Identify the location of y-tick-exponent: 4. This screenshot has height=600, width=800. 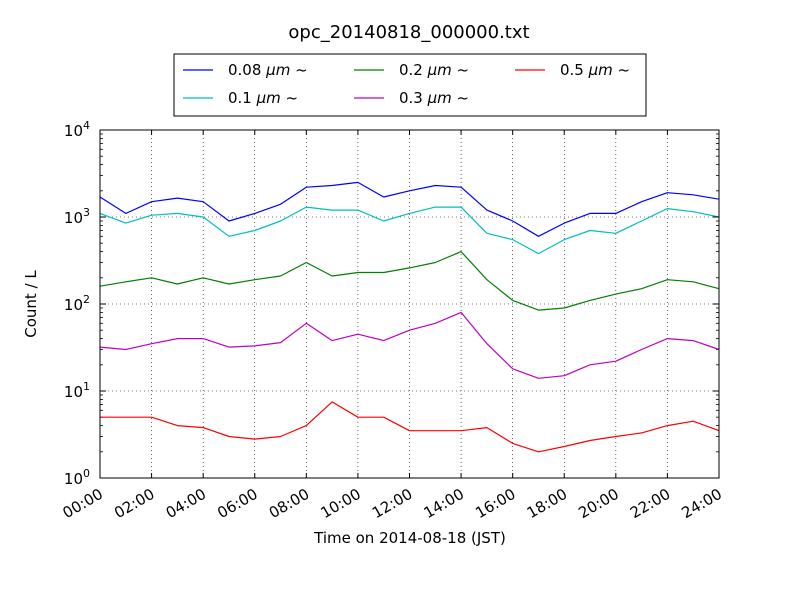
(86, 125).